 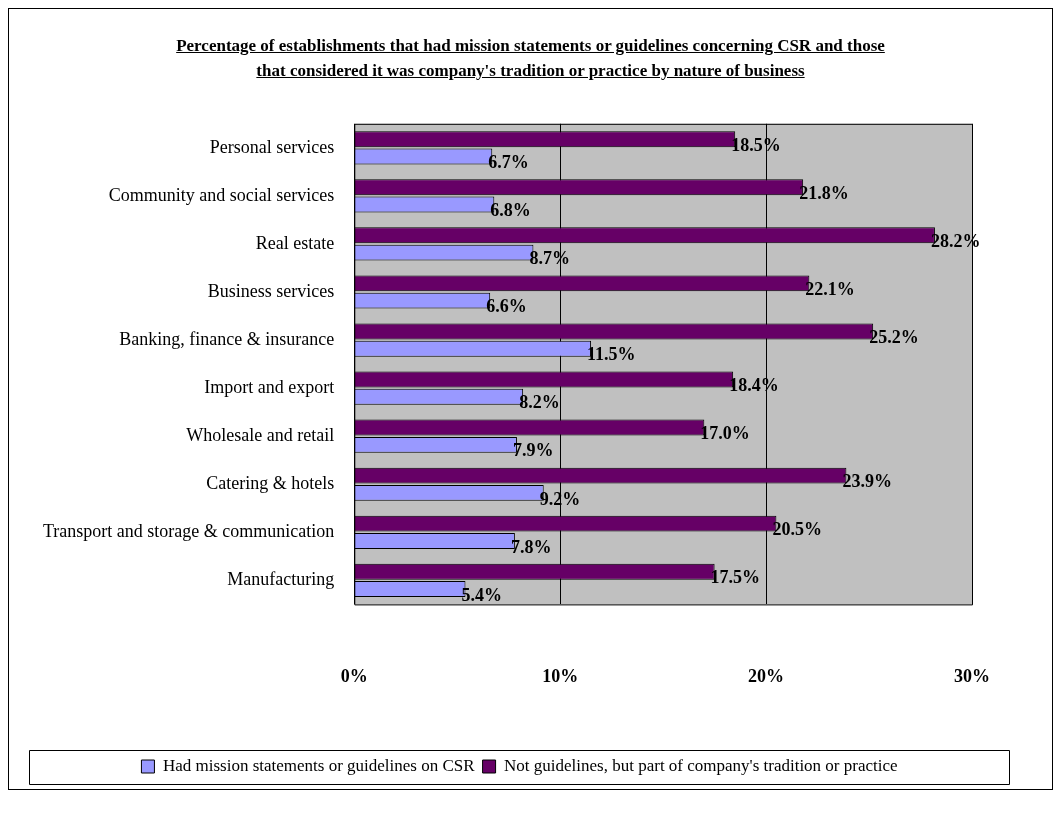 I want to click on data-label: 7.8%, so click(x=531, y=546).